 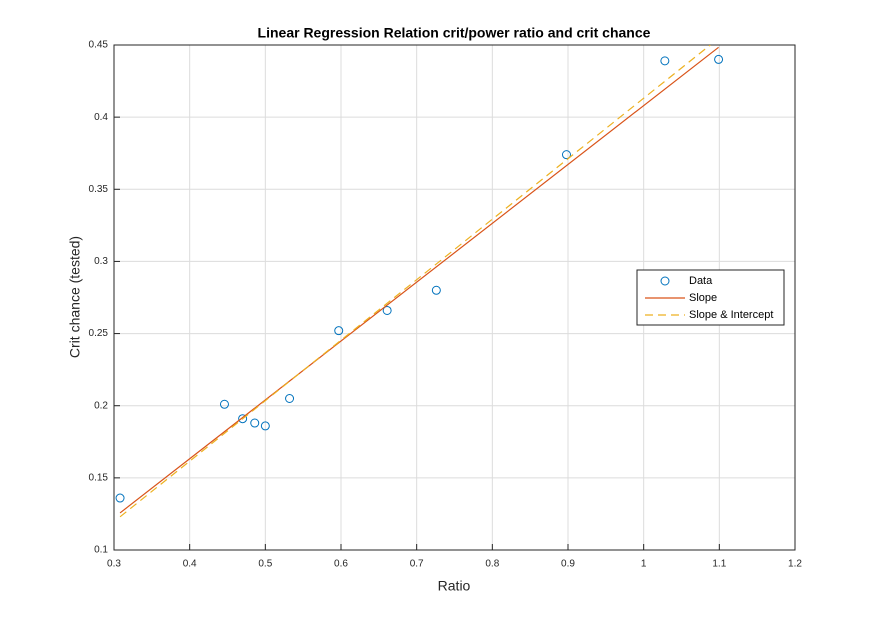 I want to click on y-tick-label: 0.3, so click(x=101, y=261).